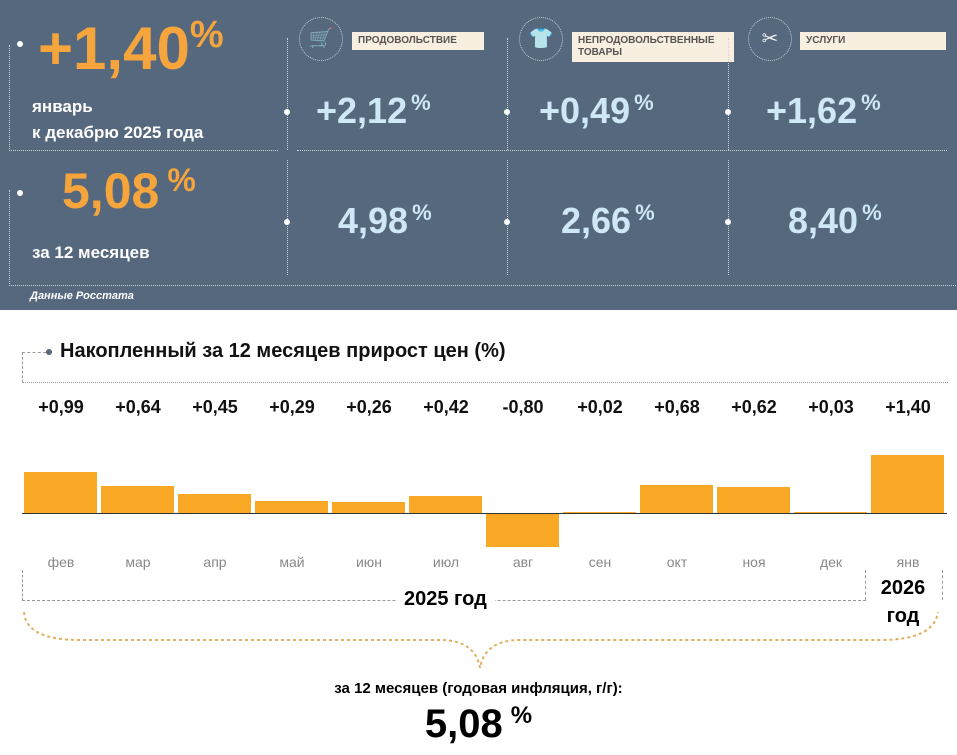  I want to click on value-label: +0,02, so click(600, 407).